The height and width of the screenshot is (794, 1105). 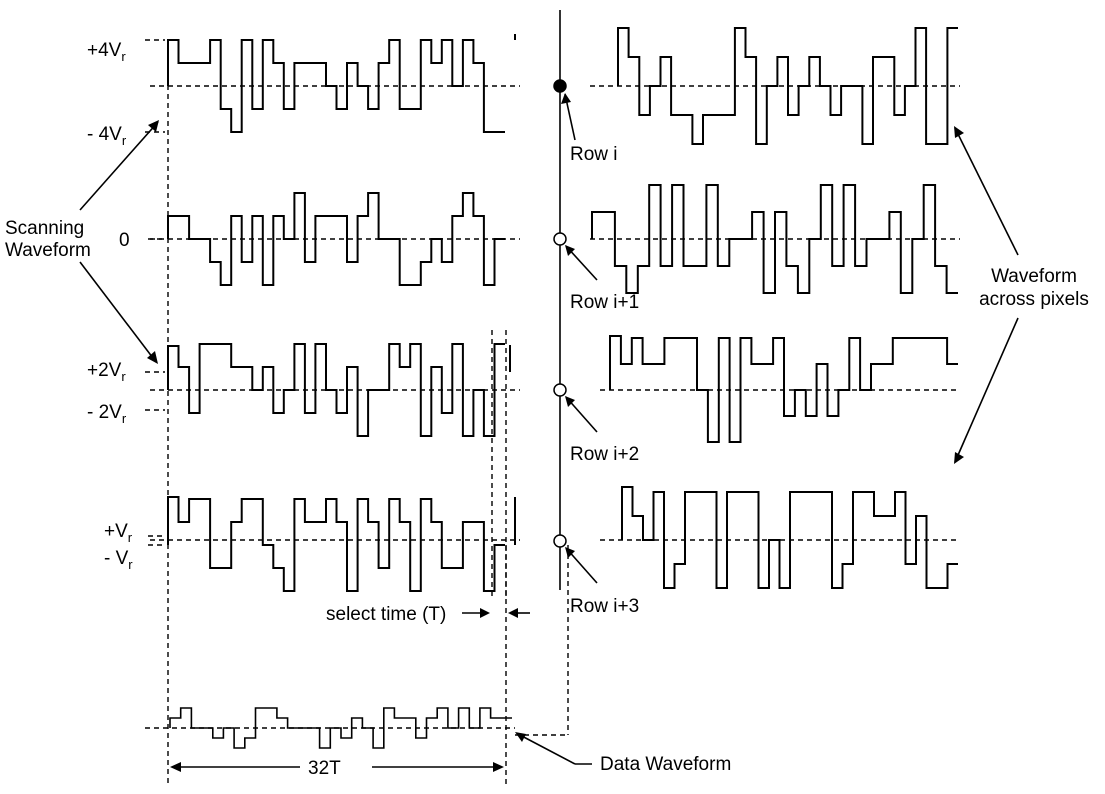 What do you see at coordinates (106, 52) in the screenshot?
I see `level-plus4-label: +4Vr` at bounding box center [106, 52].